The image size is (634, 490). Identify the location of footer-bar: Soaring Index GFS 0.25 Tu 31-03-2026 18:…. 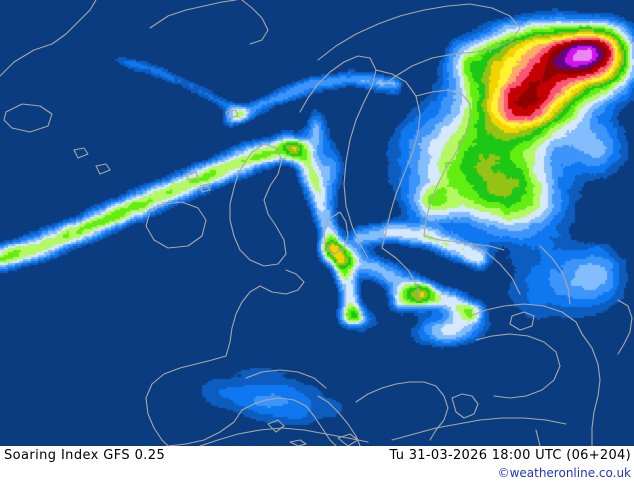
(317, 468).